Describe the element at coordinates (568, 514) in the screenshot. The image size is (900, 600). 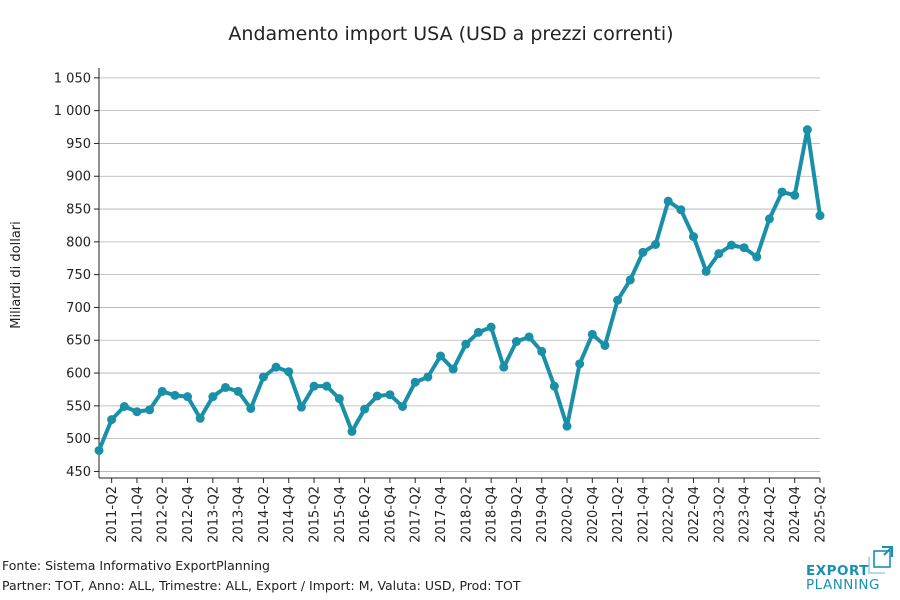
I see `x-tick-label: 2020-Q2` at that location.